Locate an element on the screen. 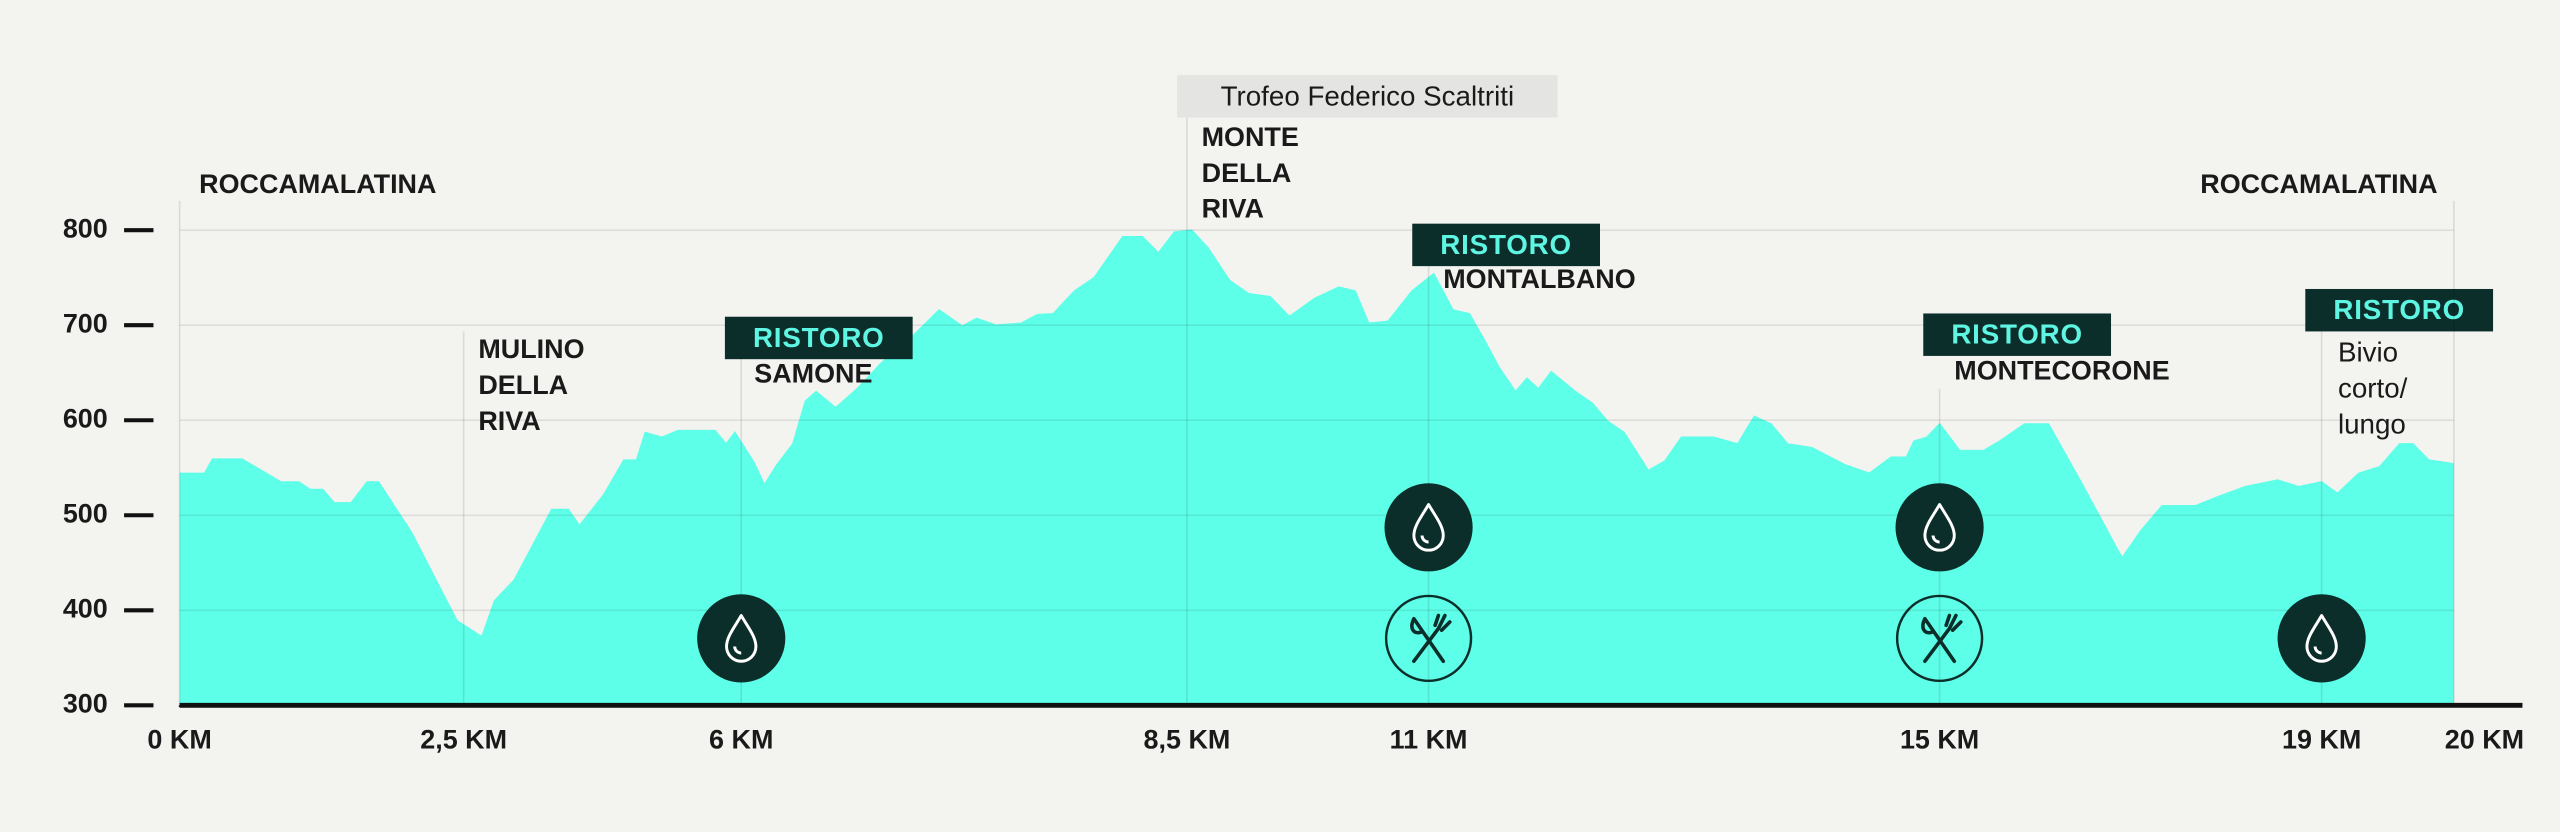 The image size is (2560, 832). y-tick-label: 400 is located at coordinates (85, 608).